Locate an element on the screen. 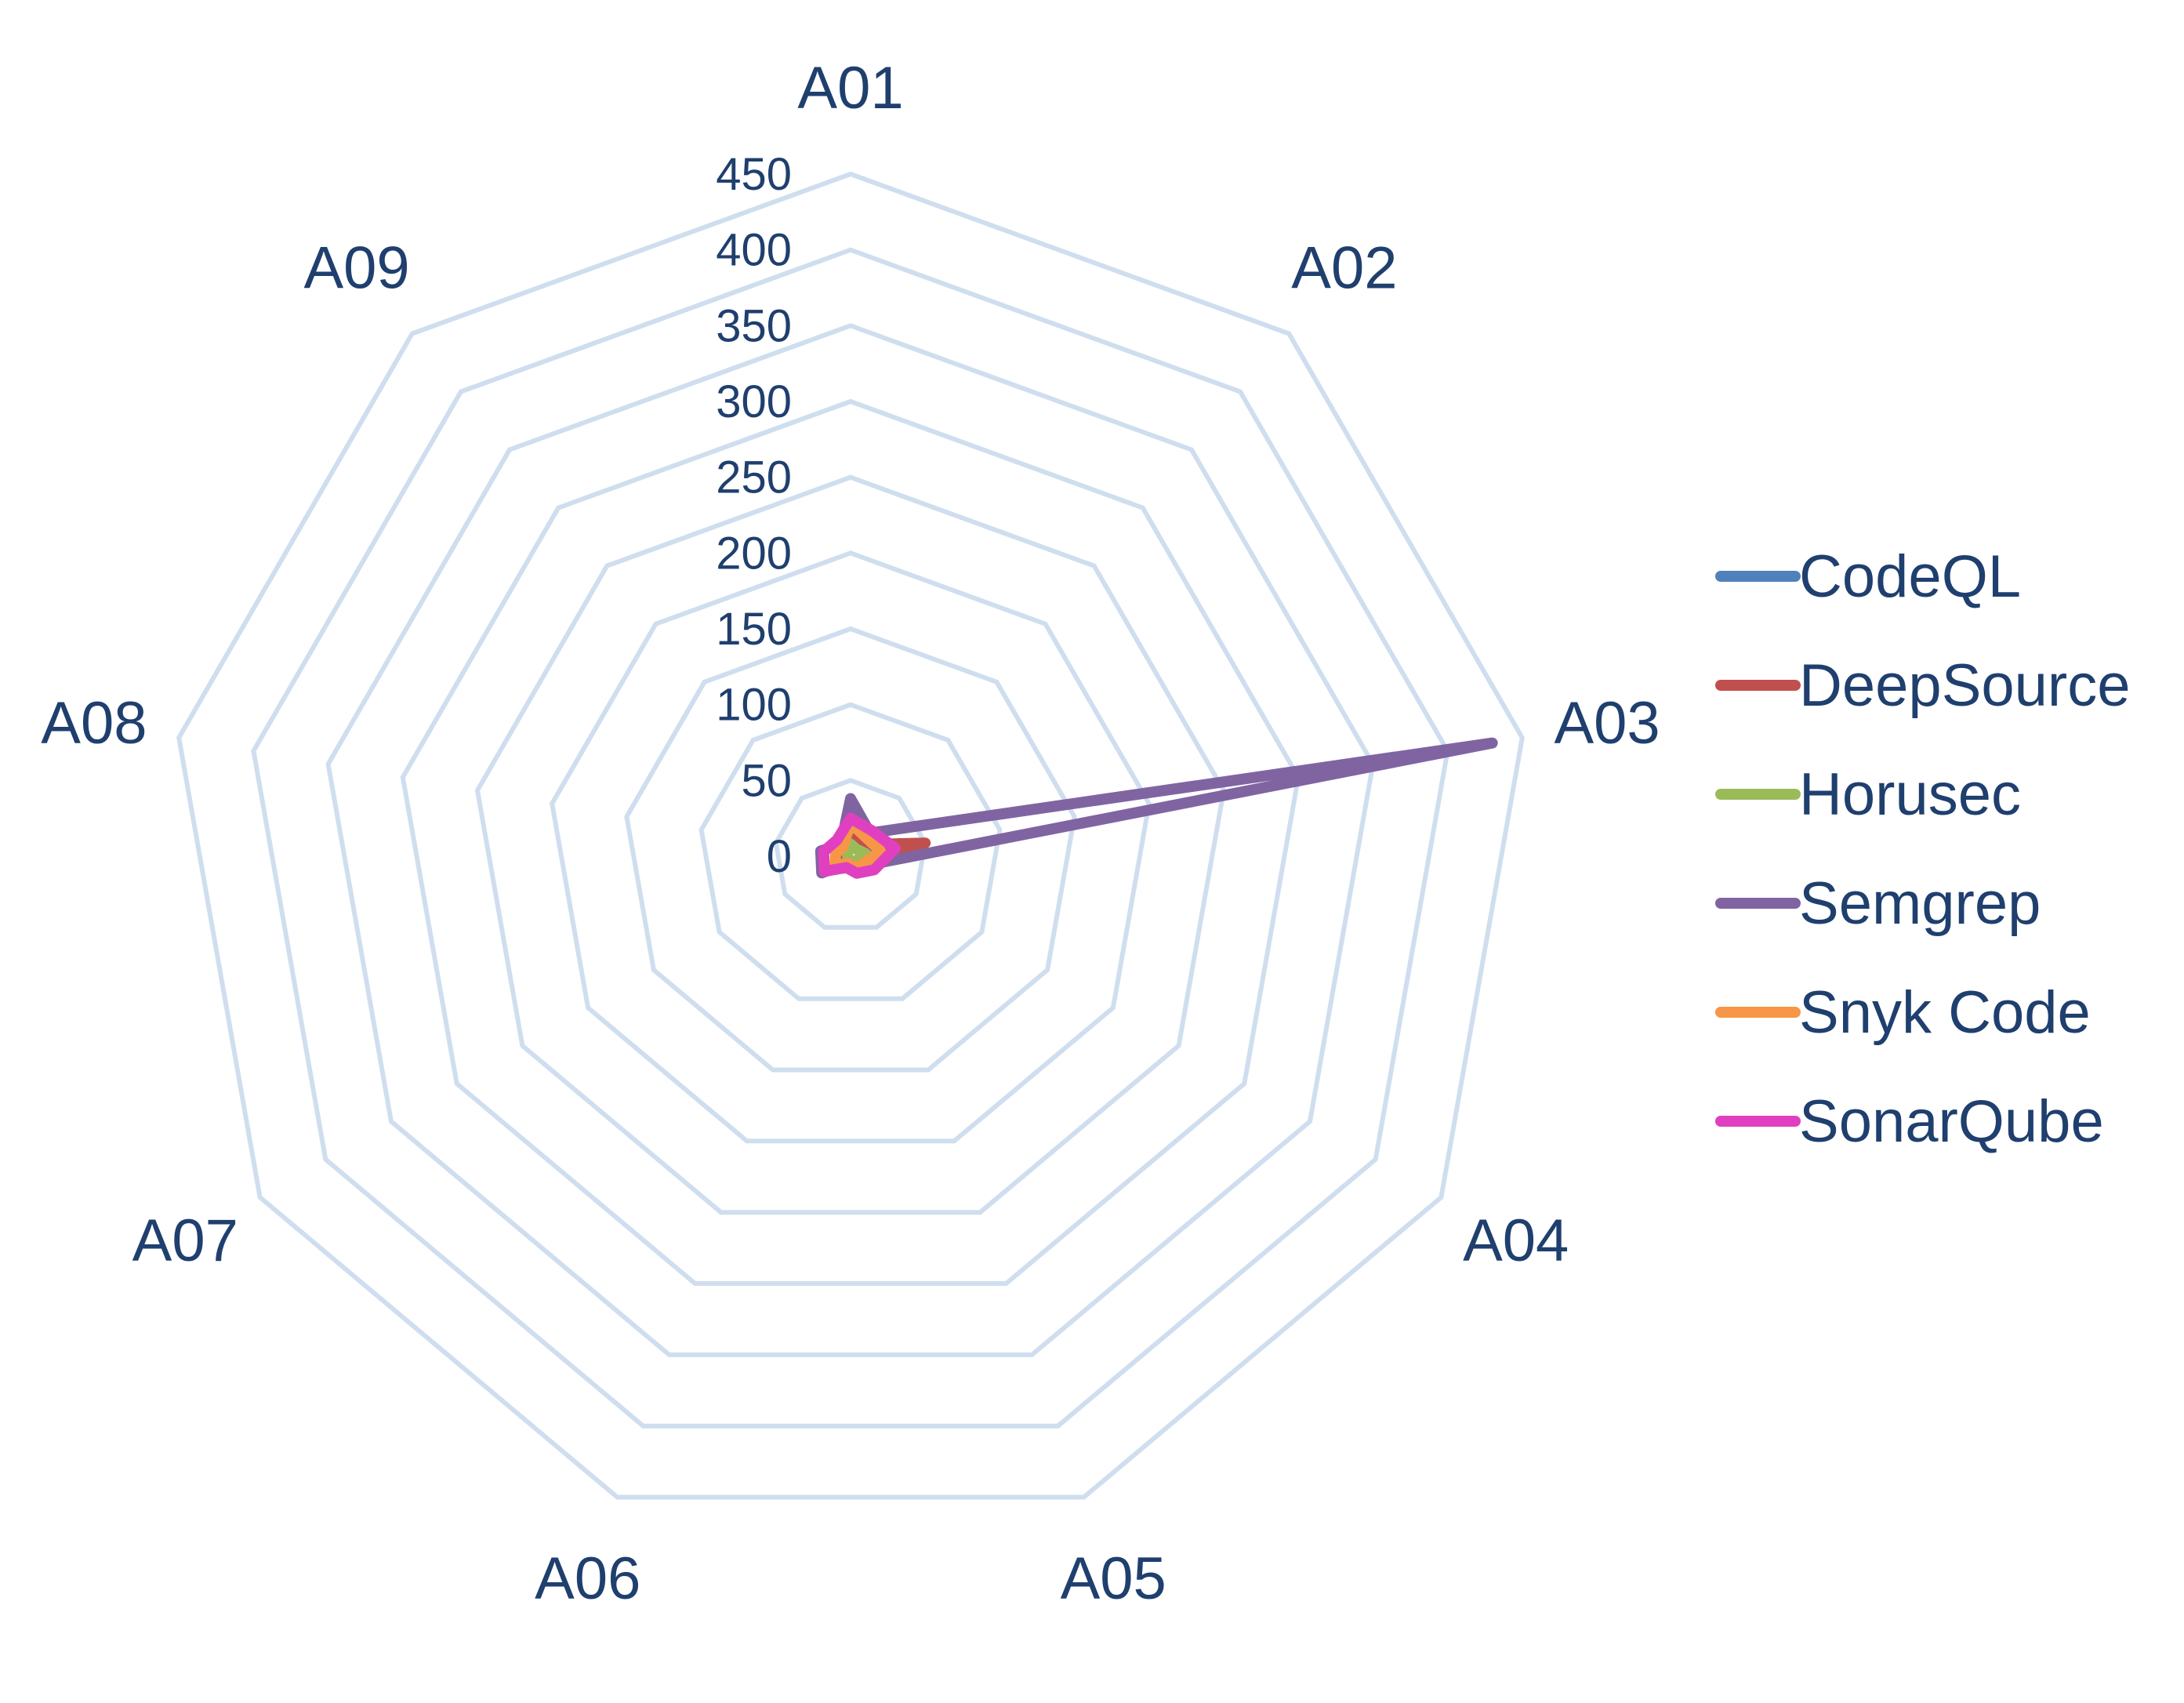 The width and height of the screenshot is (2184, 1703). legend-label: Horusec is located at coordinates (1910, 794).